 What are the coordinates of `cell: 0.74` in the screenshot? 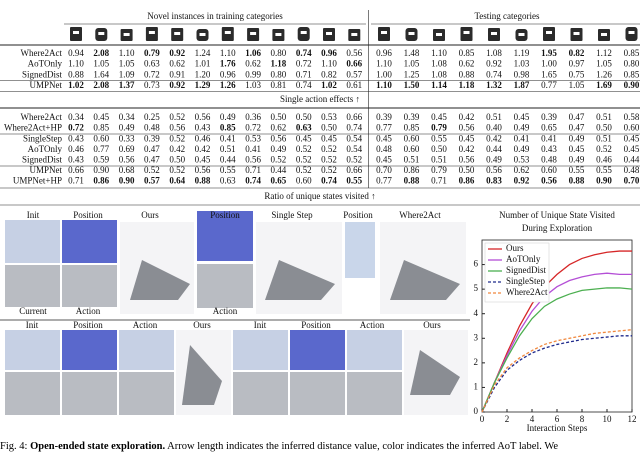 It's located at (329, 181).